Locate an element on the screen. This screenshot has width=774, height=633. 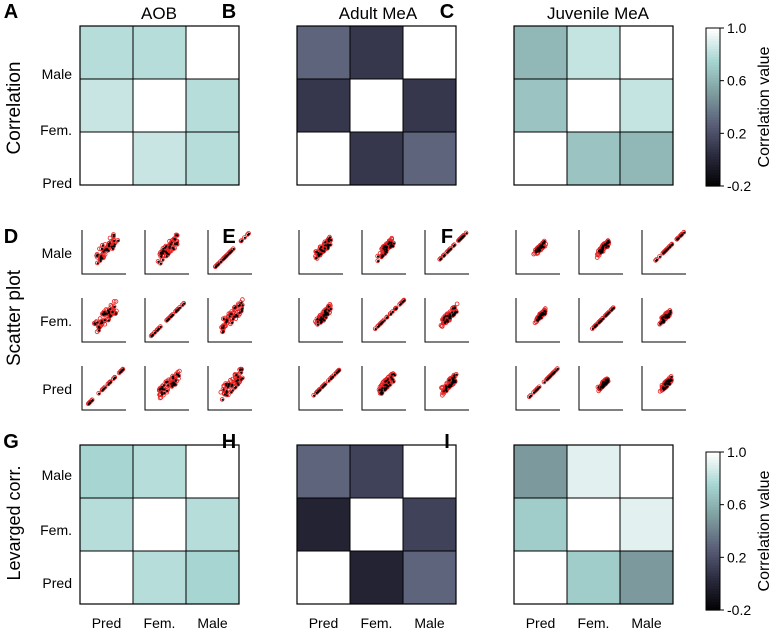
y-label-bottom-0: Male is located at coordinates (57, 475).